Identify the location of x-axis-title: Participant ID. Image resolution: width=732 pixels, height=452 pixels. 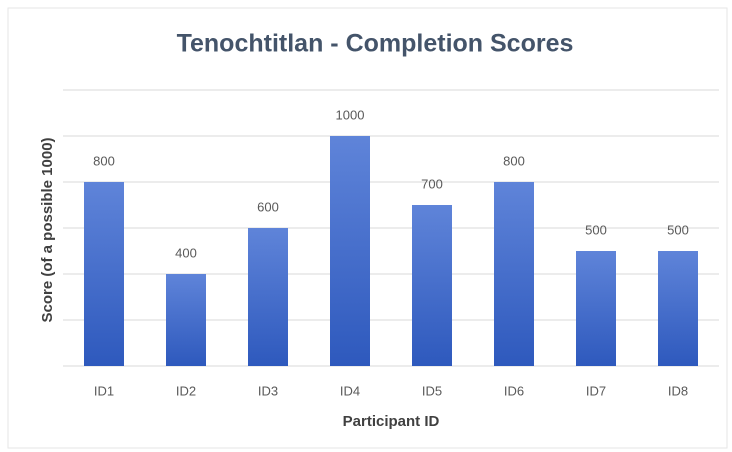
(391, 421).